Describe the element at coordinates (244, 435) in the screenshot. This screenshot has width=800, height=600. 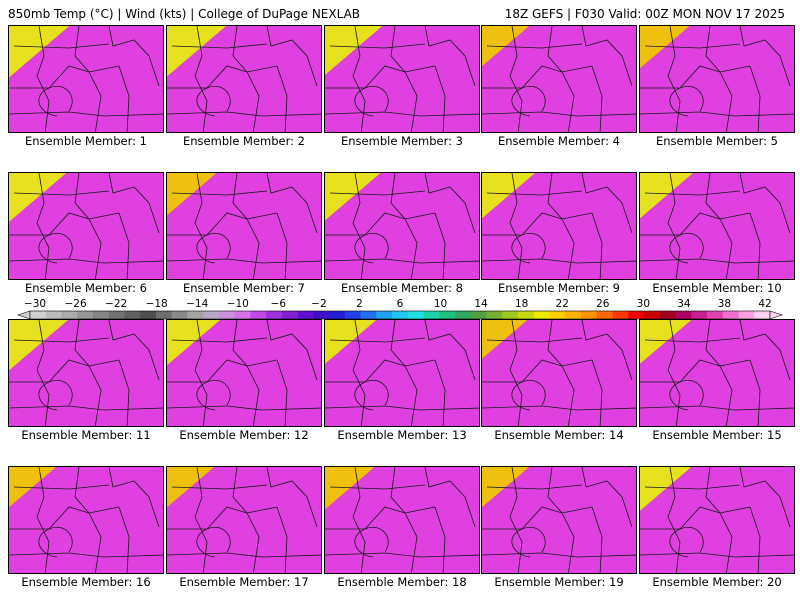
I see `member-label: Ensemble Member: 12` at that location.